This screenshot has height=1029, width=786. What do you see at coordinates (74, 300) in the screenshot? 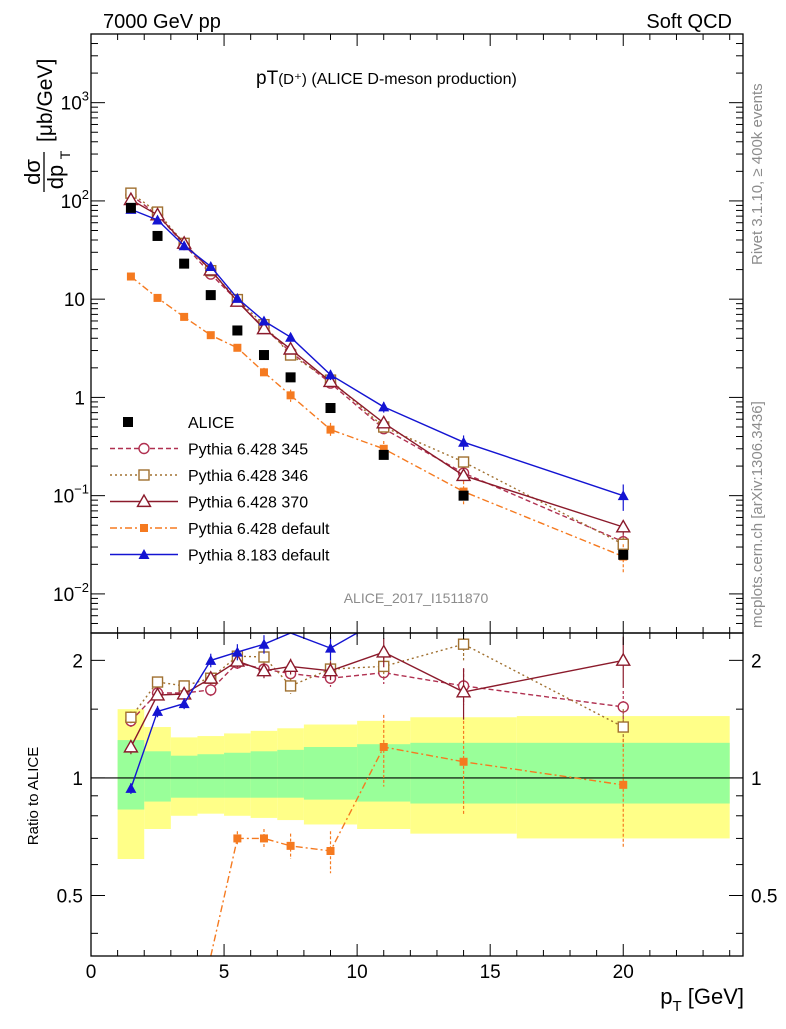
I see `y-tick-label: 10` at bounding box center [74, 300].